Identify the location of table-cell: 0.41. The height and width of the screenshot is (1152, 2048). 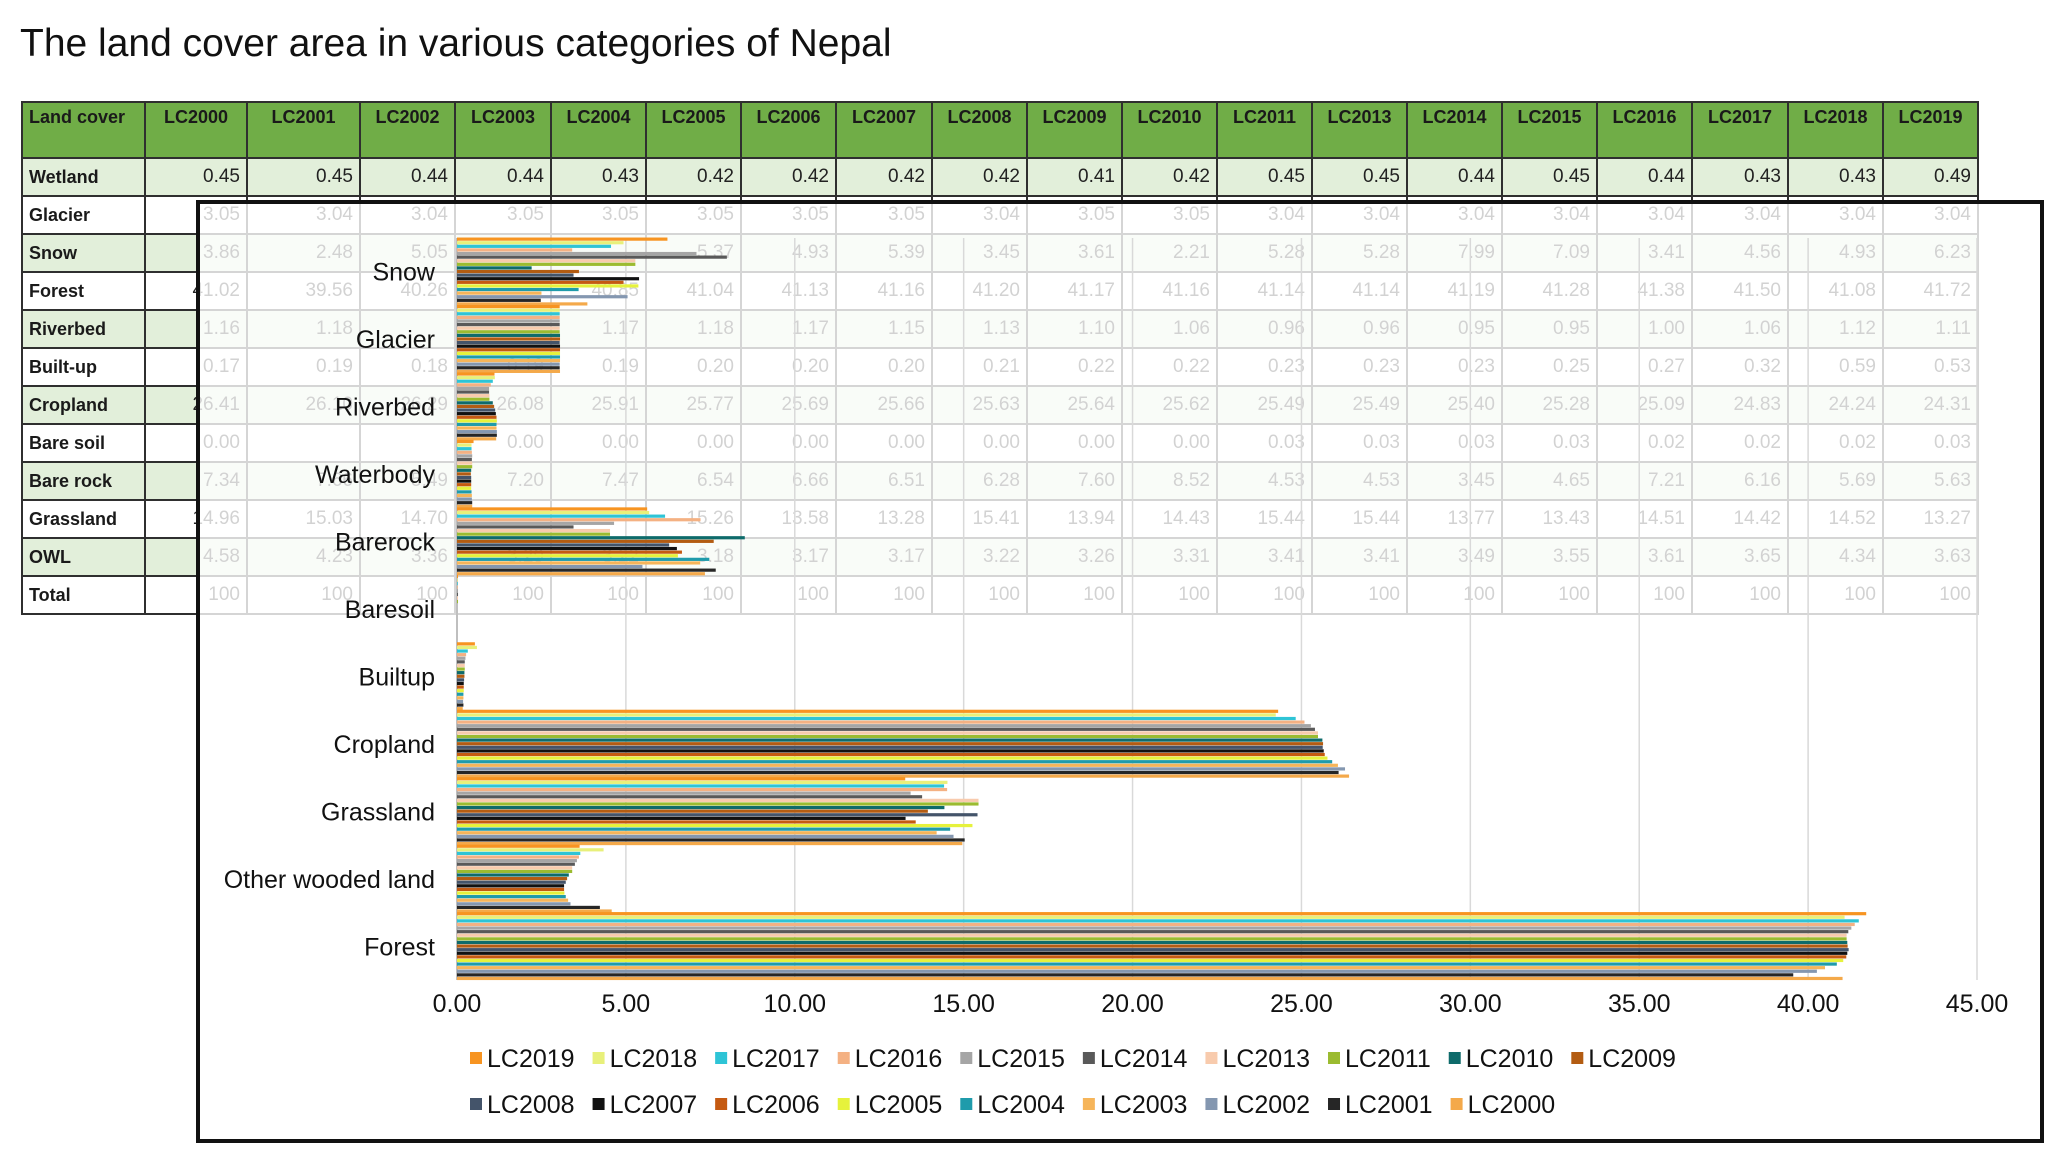
(1074, 177).